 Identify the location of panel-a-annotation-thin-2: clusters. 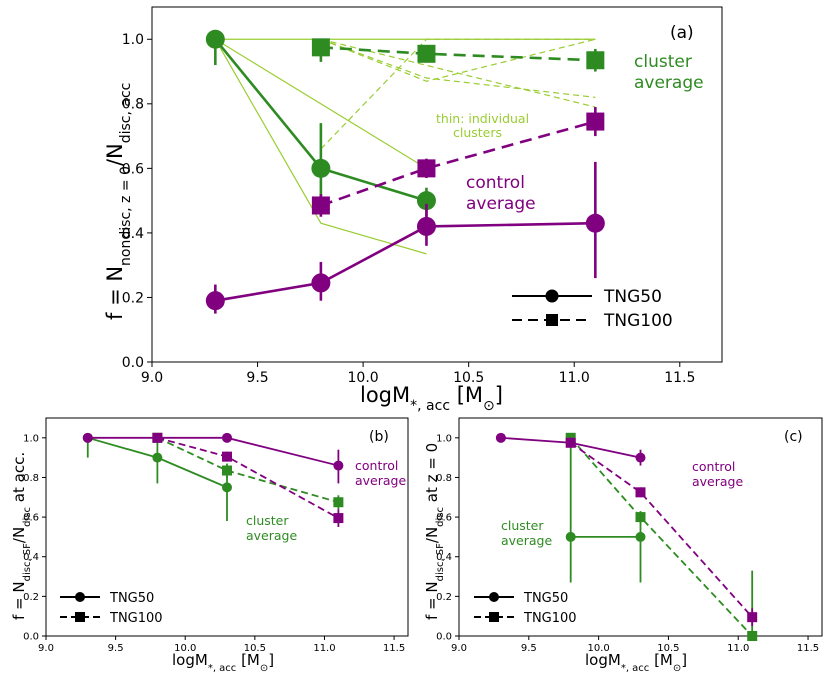
(477, 132).